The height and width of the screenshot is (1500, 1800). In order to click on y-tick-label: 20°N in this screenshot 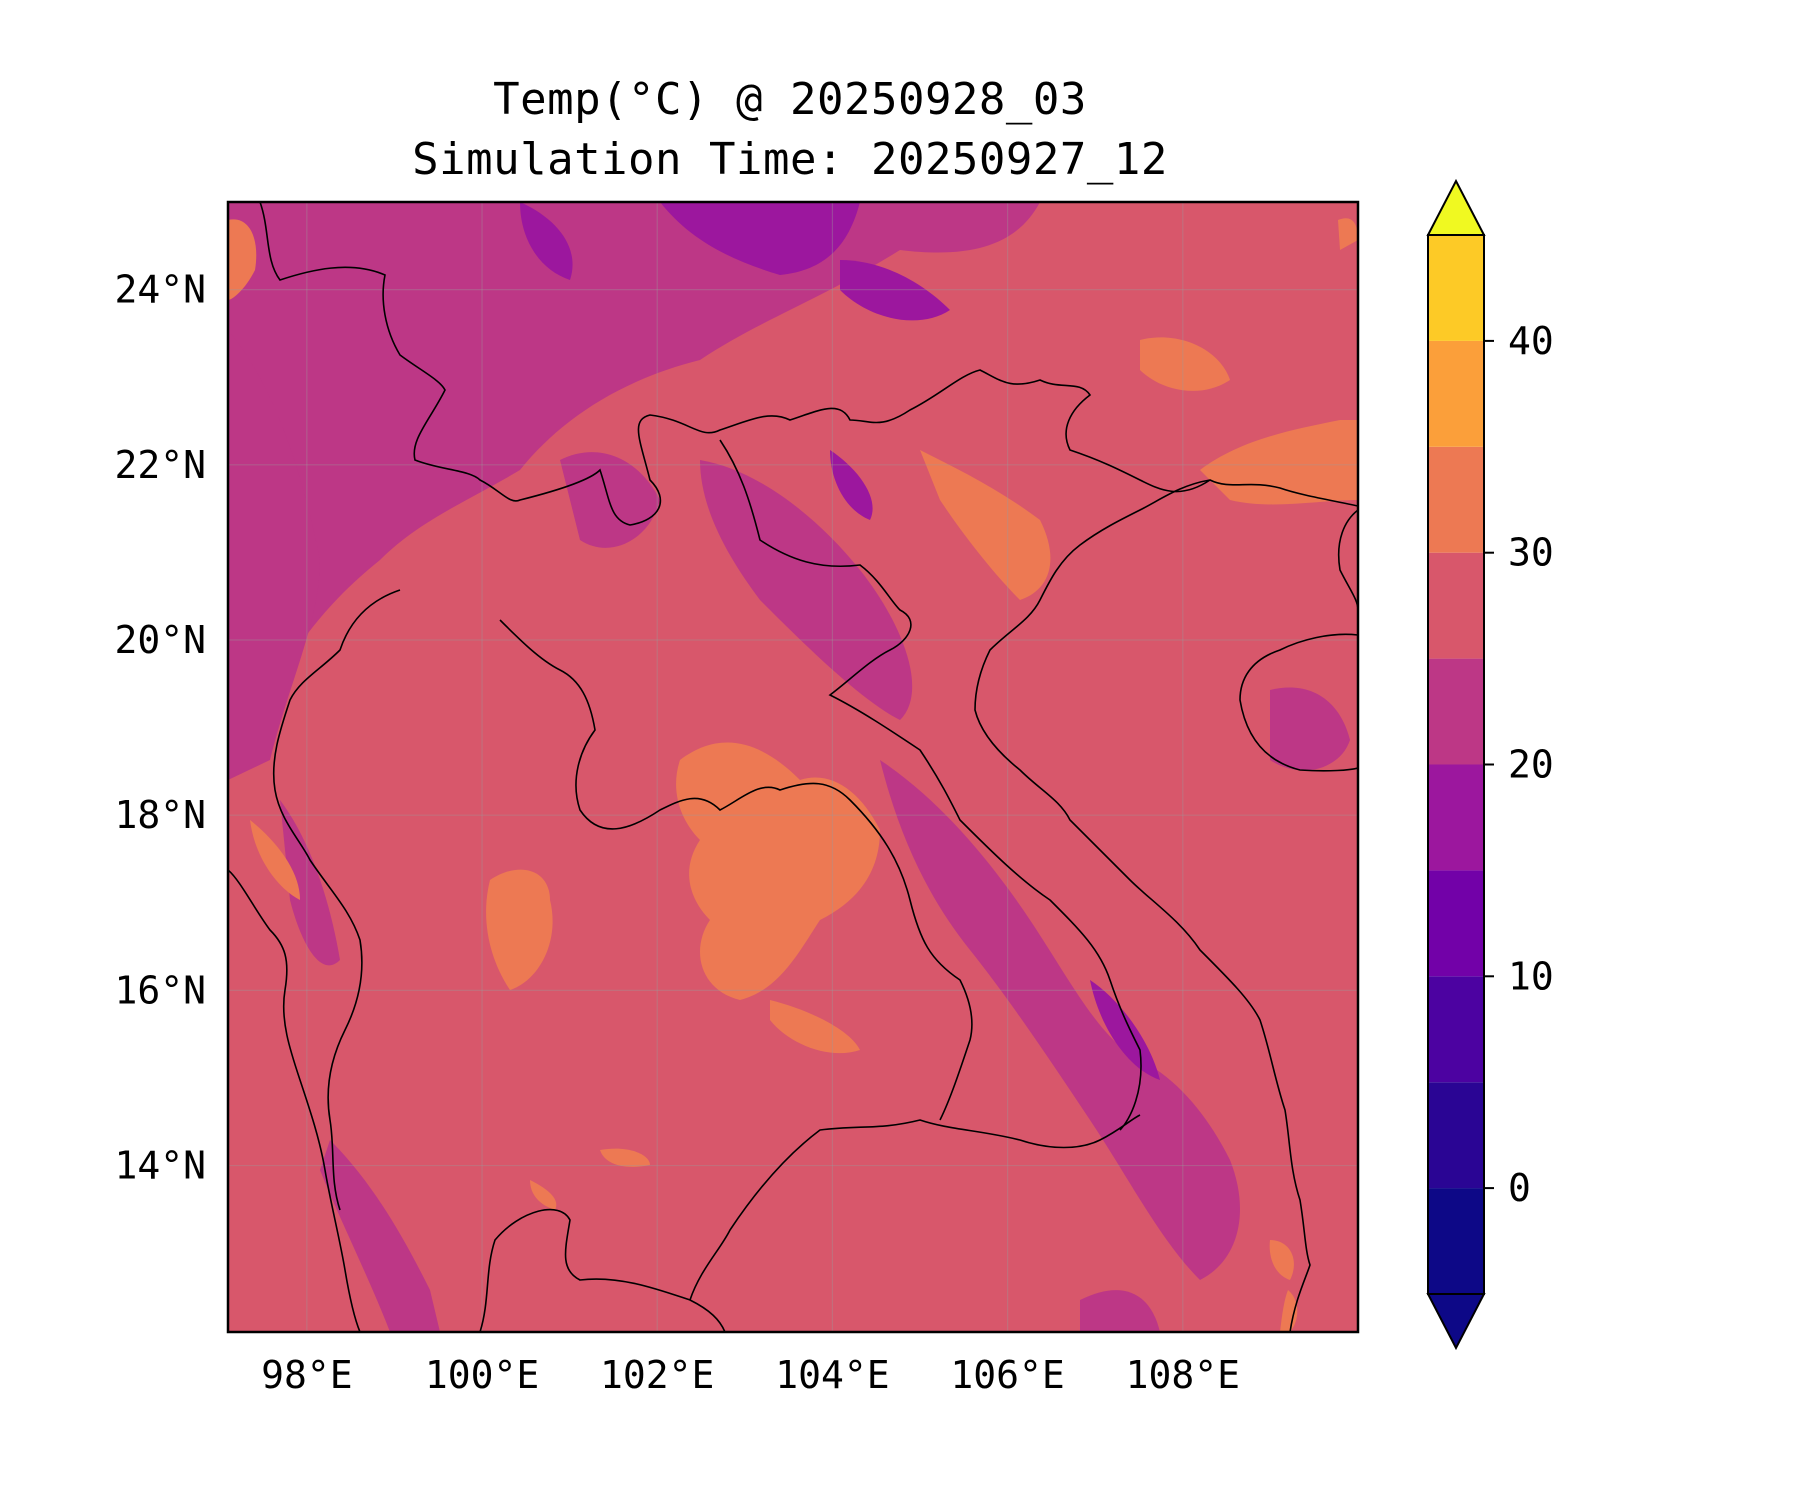, I will do `click(160, 640)`.